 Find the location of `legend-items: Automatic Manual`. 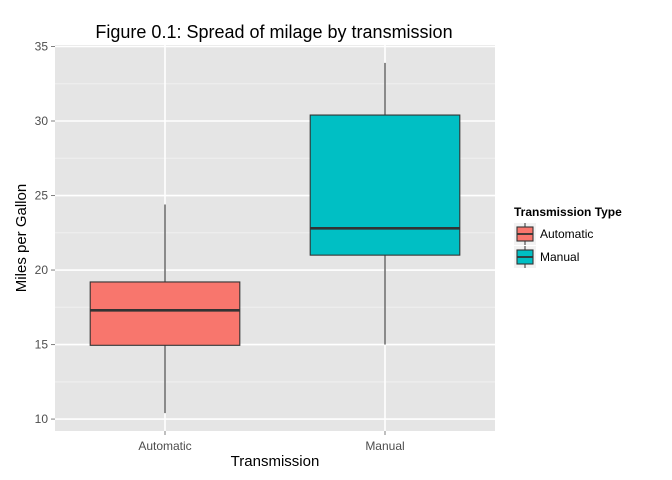

legend-items: Automatic Manual is located at coordinates (553, 245).